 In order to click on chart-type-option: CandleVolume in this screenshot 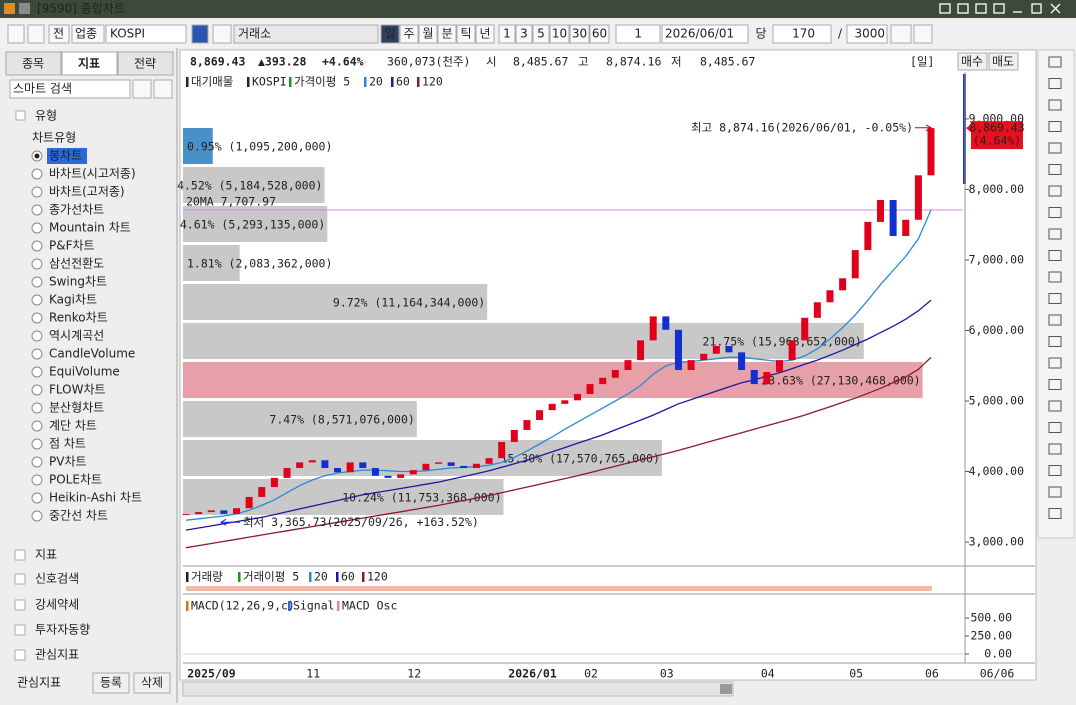, I will do `click(92, 354)`.